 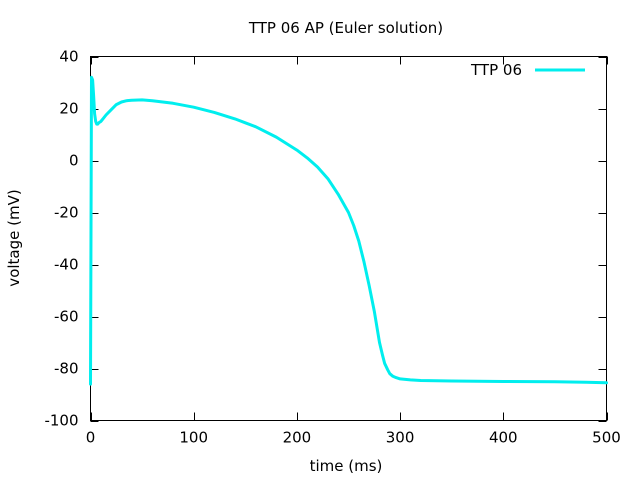 I want to click on y-tick-label: 0, so click(x=74, y=161).